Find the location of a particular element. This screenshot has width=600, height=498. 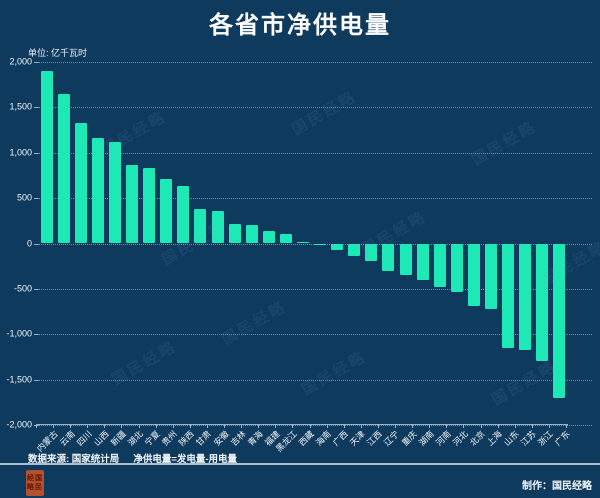

y-tick-label: 1,500 is located at coordinates (20, 106).